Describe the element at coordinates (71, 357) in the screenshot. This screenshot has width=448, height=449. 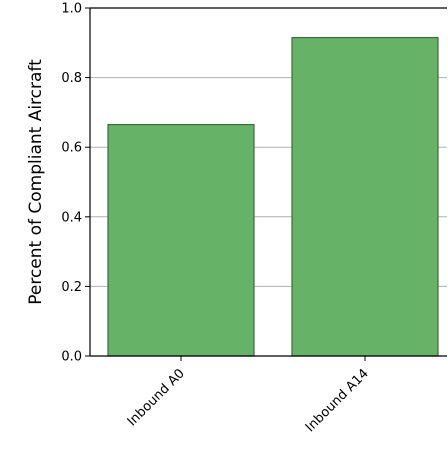
I see `y-tick-label: 0.0` at that location.